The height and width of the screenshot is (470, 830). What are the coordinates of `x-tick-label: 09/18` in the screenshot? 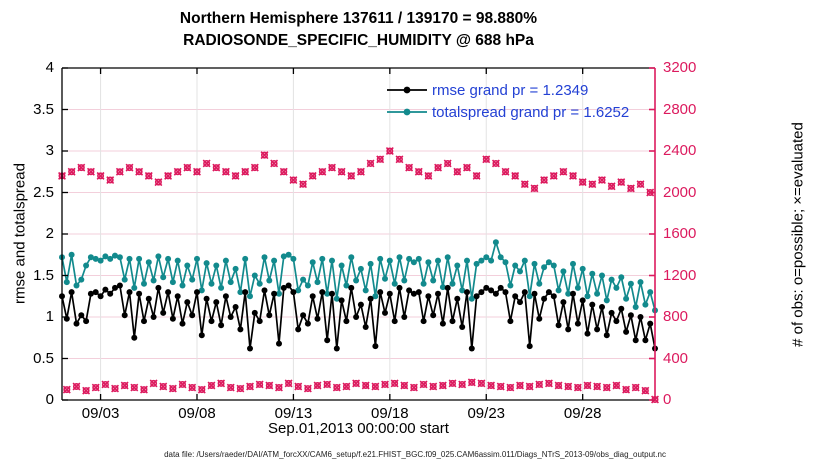 It's located at (390, 413).